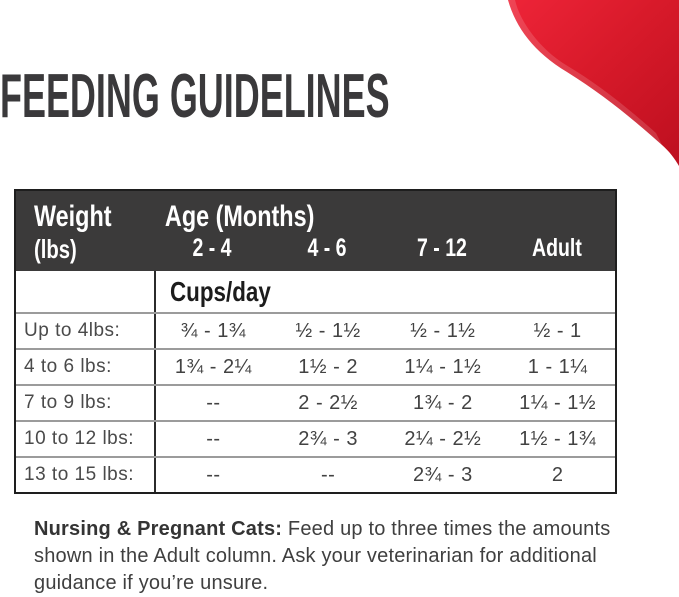 The image size is (679, 597). Describe the element at coordinates (68, 402) in the screenshot. I see `weight-label: 7 to 9 lbs:` at that location.